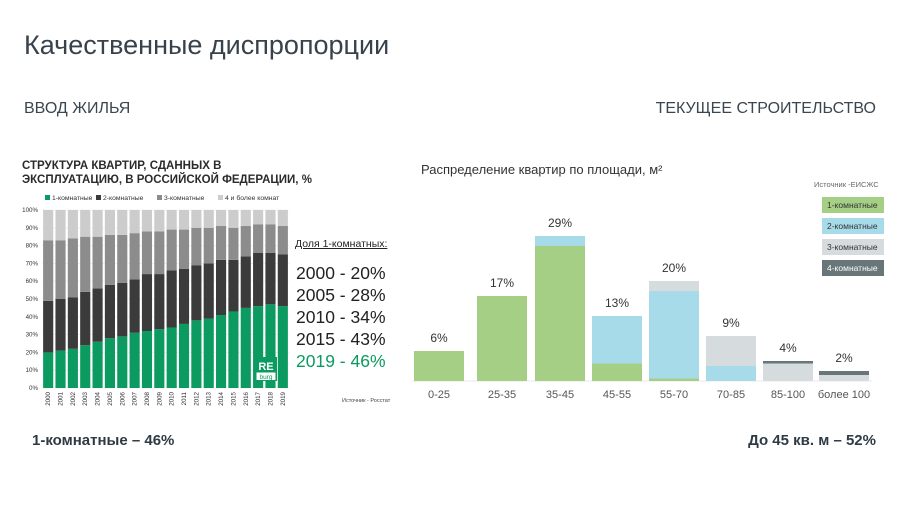  Describe the element at coordinates (246, 398) in the screenshot. I see `x-tick-label: 2016` at that location.